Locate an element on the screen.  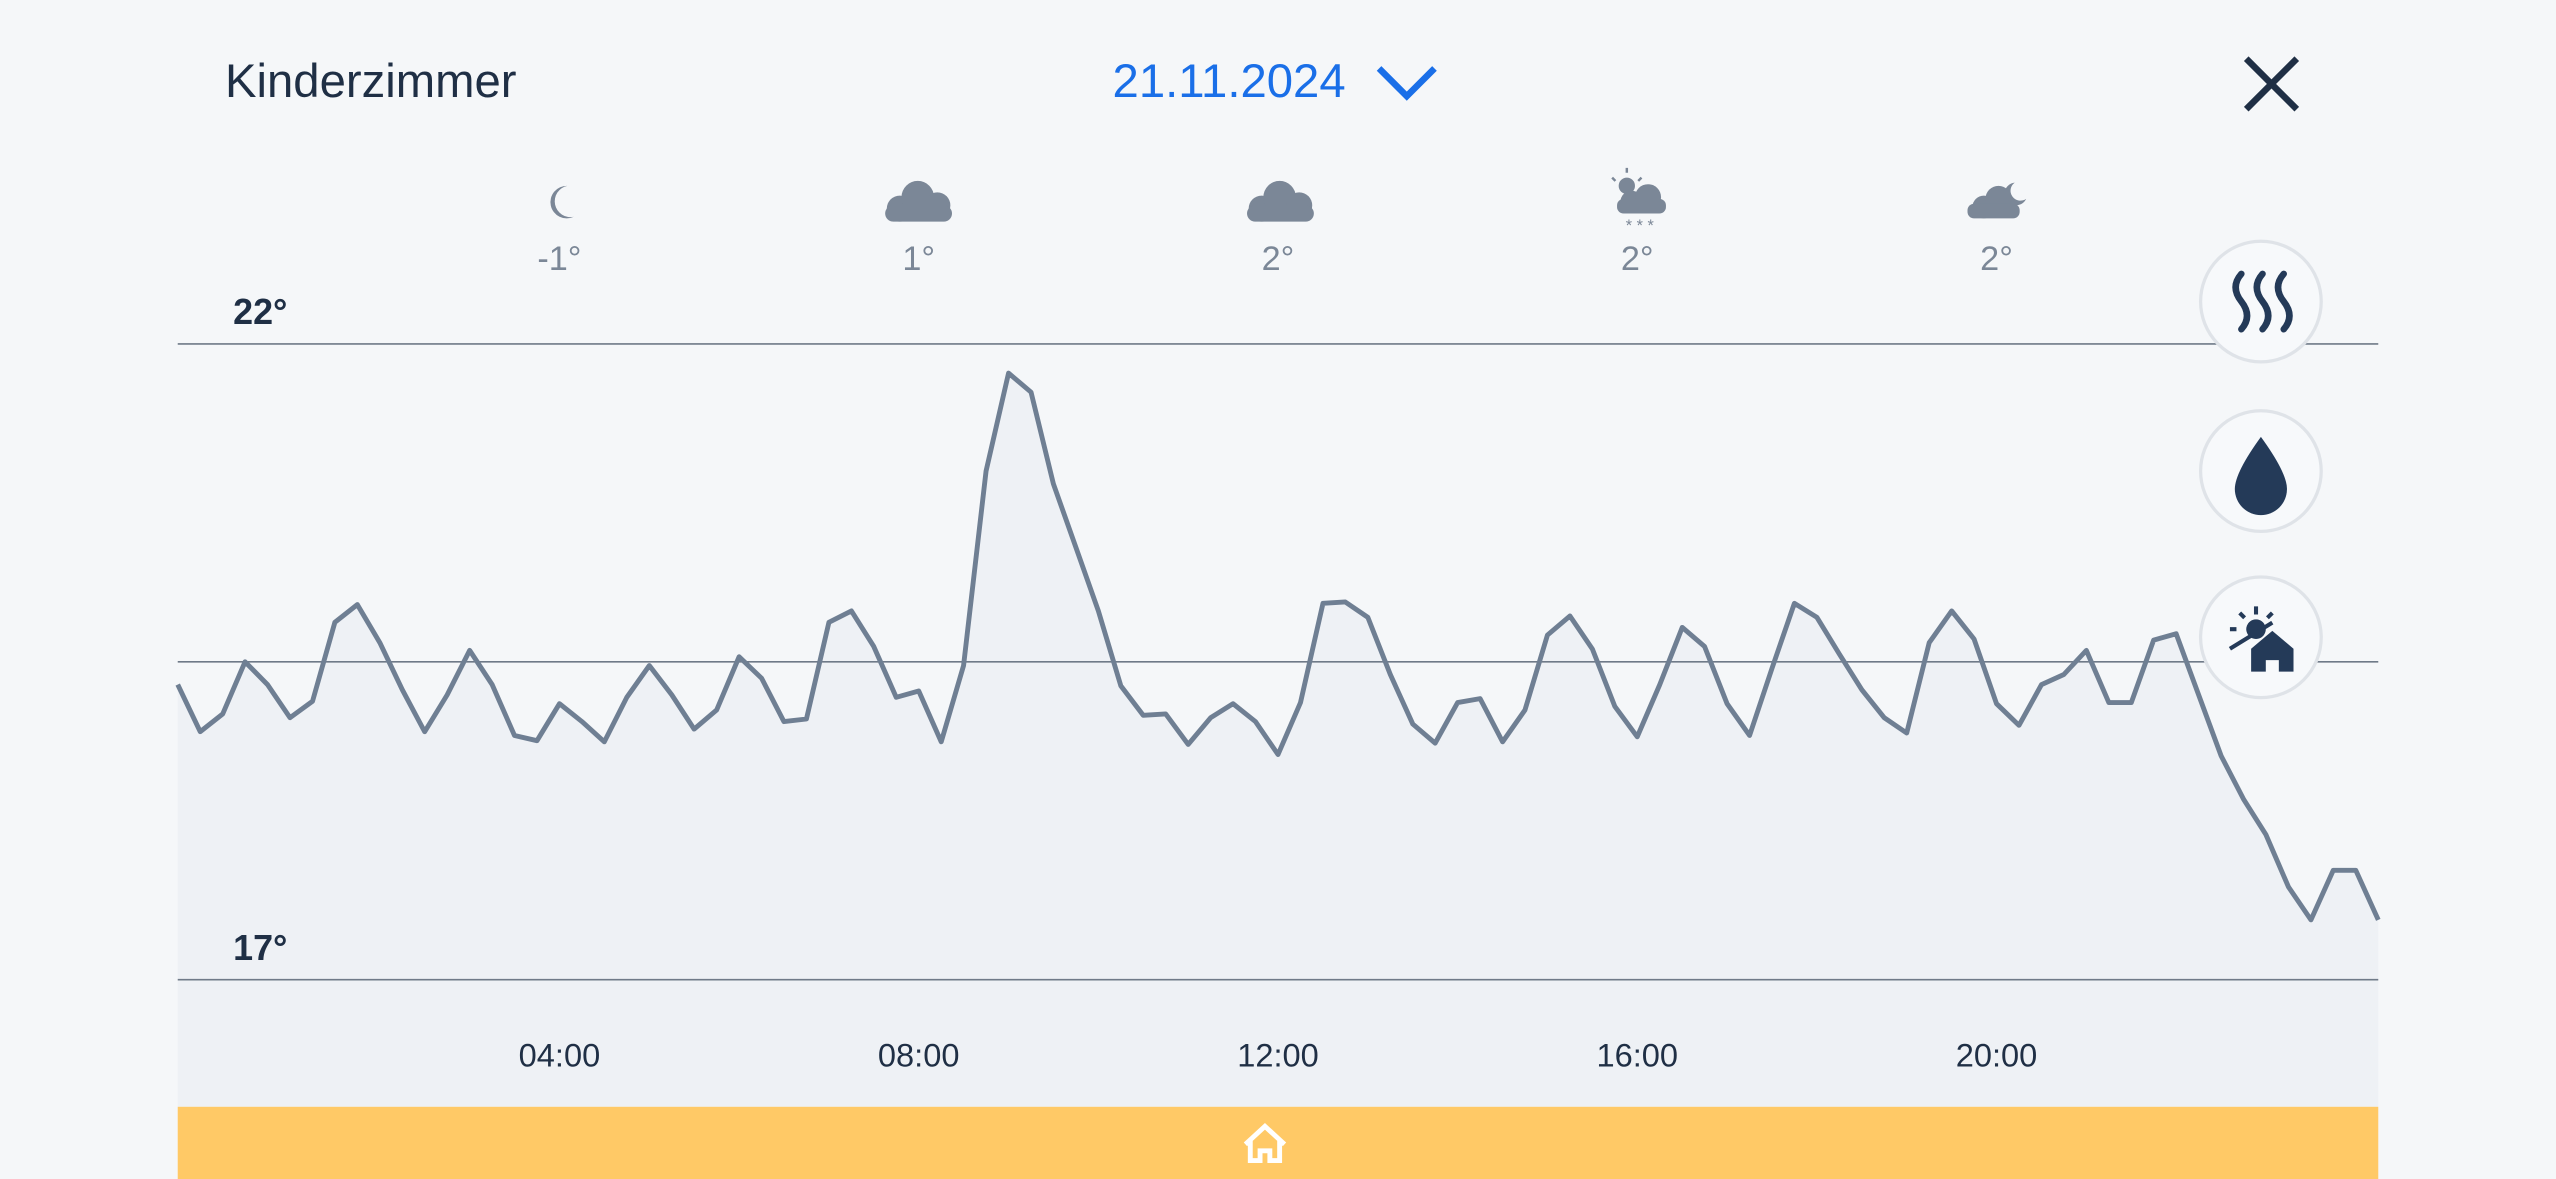
snow-sun-icon: * * * is located at coordinates (1638, 201).